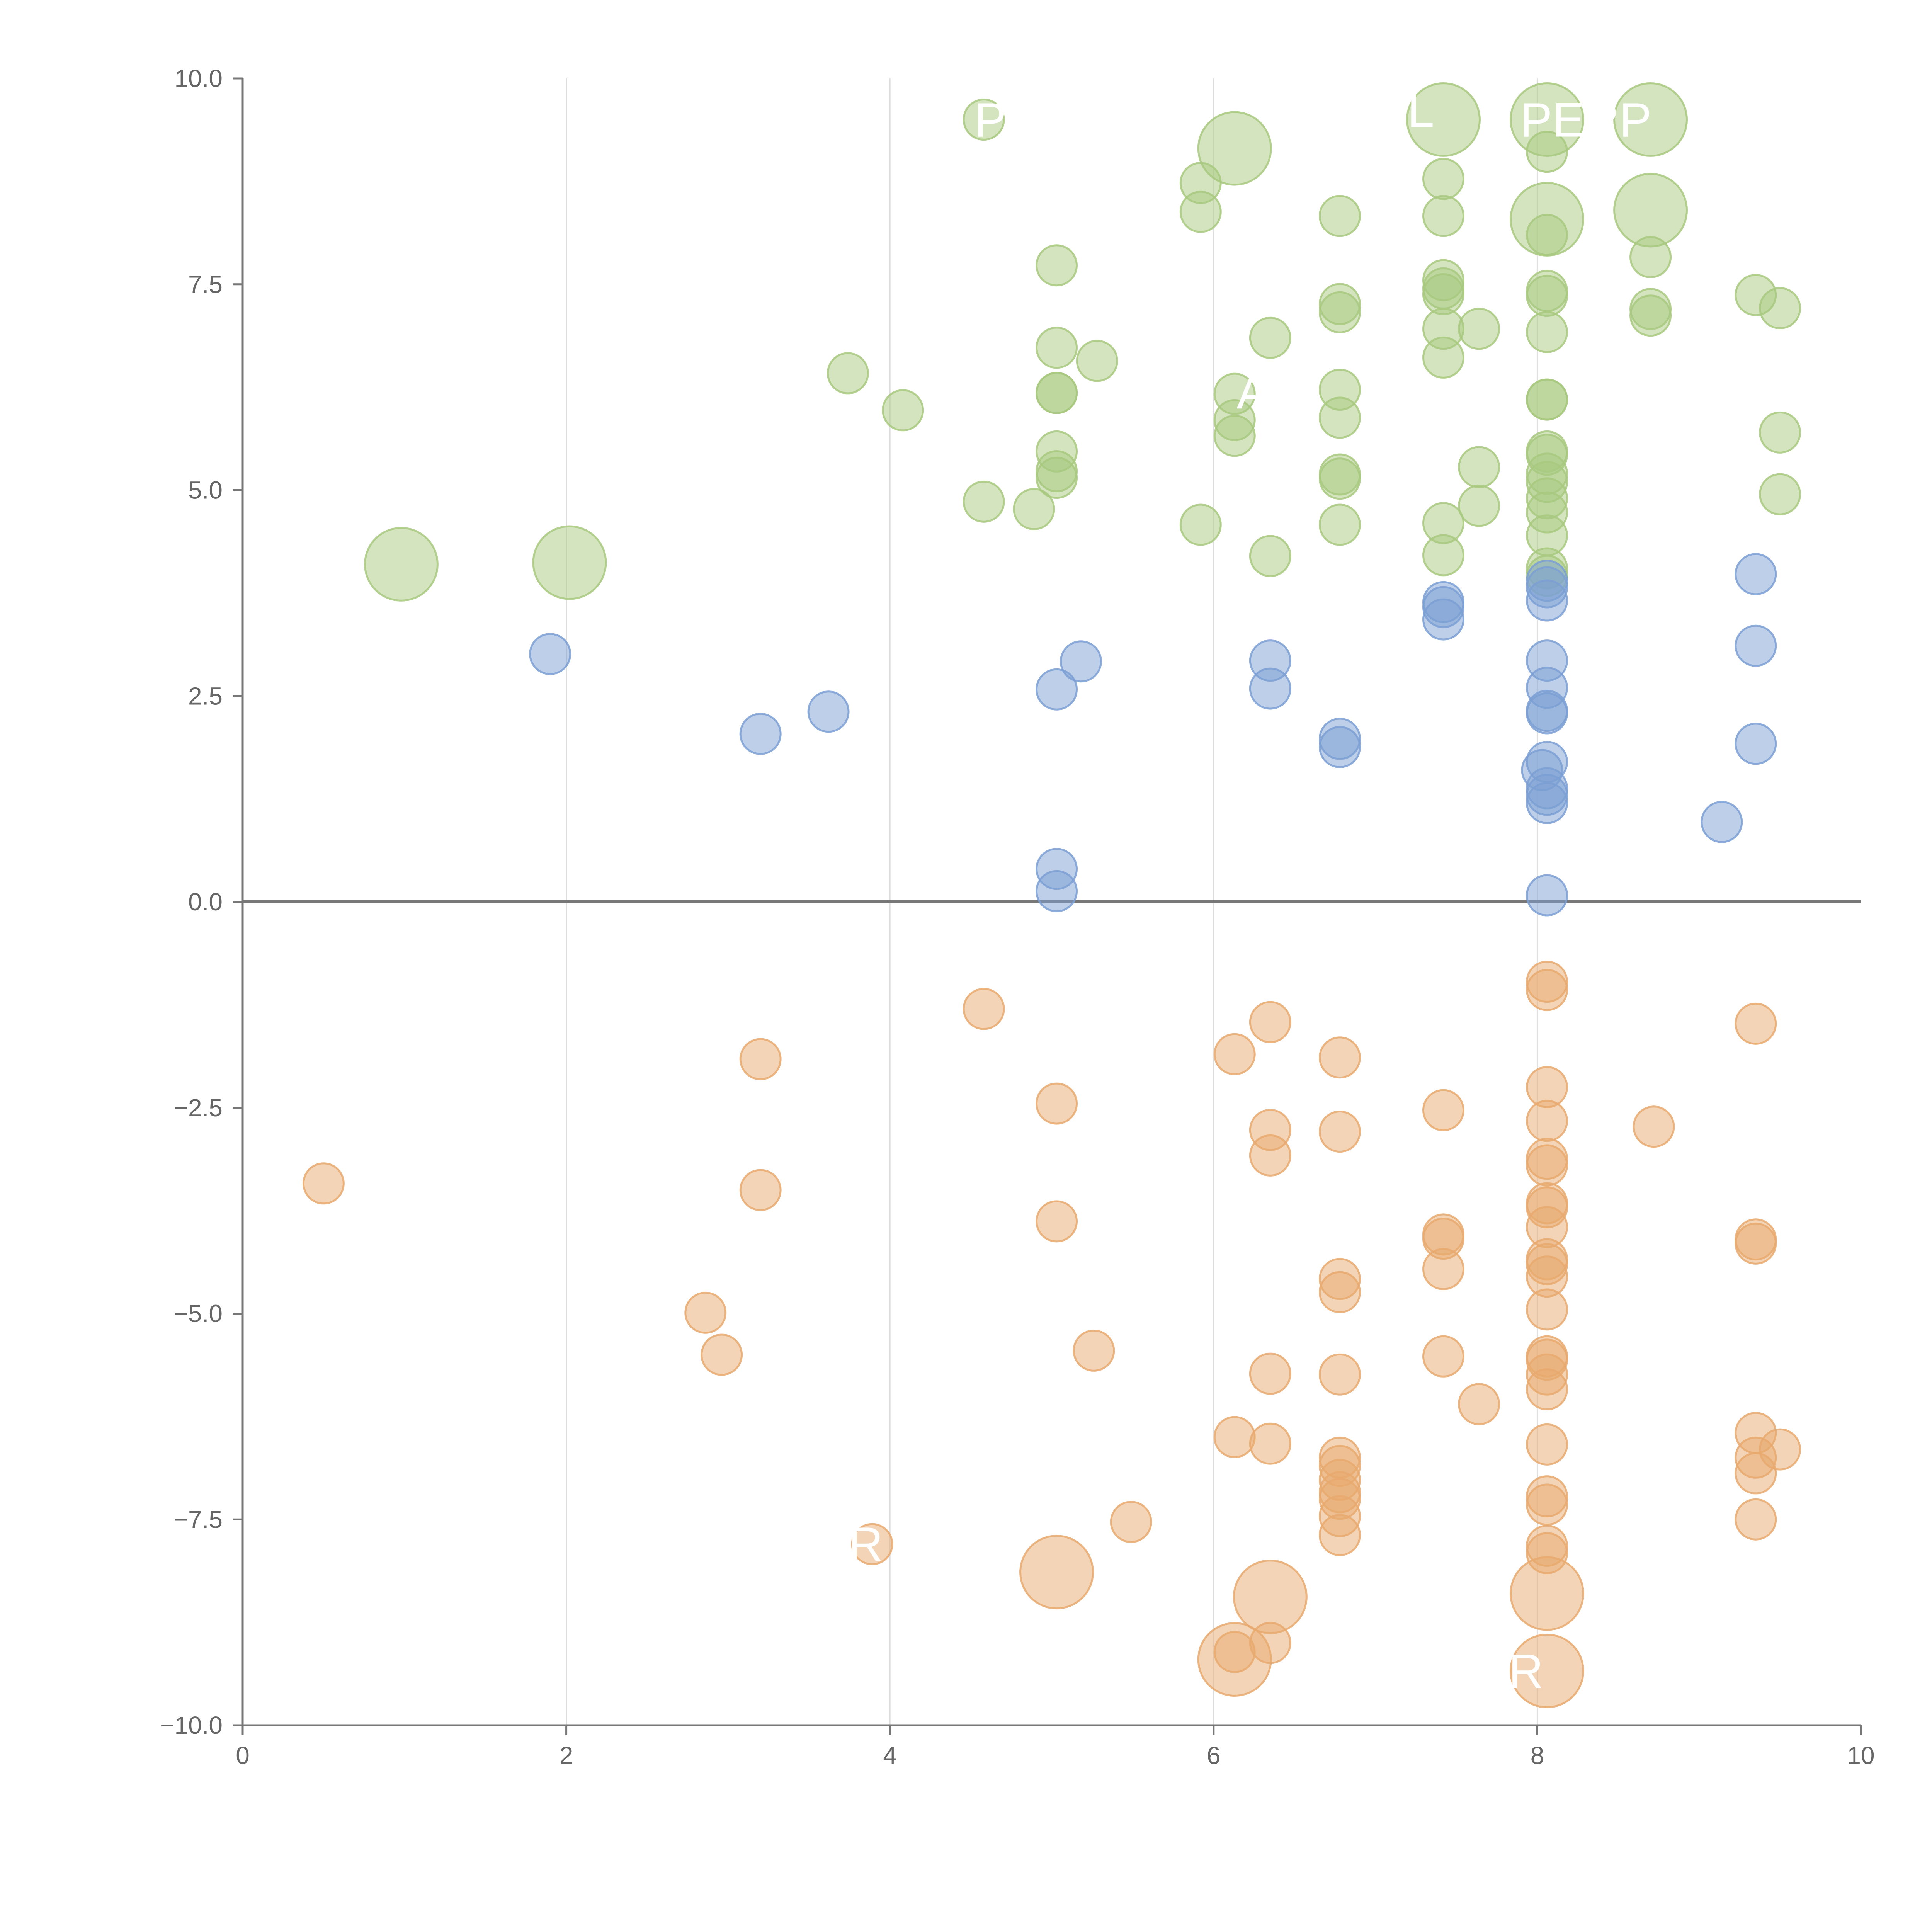  Describe the element at coordinates (198, 78) in the screenshot. I see `y-tick-label: 10.0` at that location.